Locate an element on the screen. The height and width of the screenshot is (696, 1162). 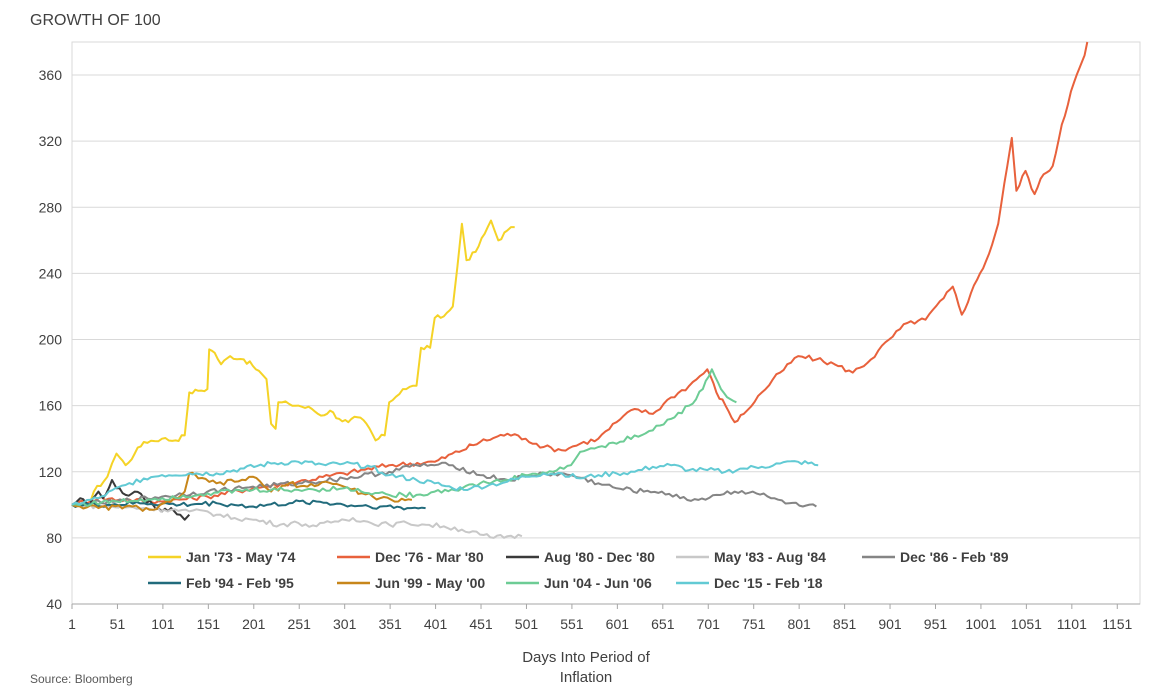
x-tick-351: 351 is located at coordinates (390, 624).